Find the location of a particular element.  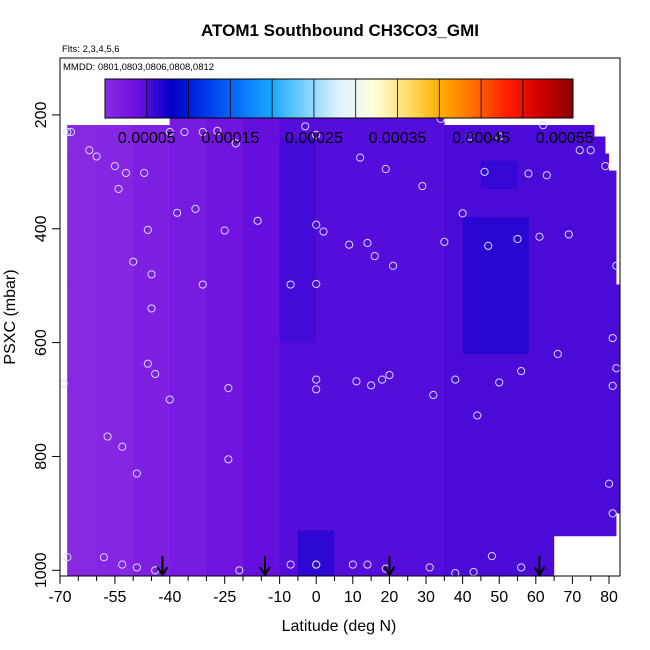

x-tick-label: 30 is located at coordinates (426, 597).